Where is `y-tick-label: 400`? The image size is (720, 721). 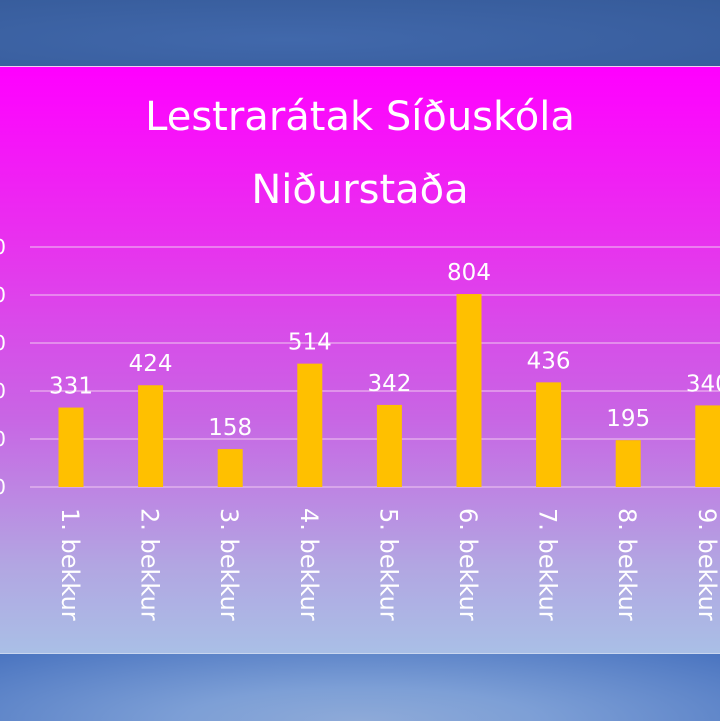 y-tick-label: 400 is located at coordinates (3, 391).